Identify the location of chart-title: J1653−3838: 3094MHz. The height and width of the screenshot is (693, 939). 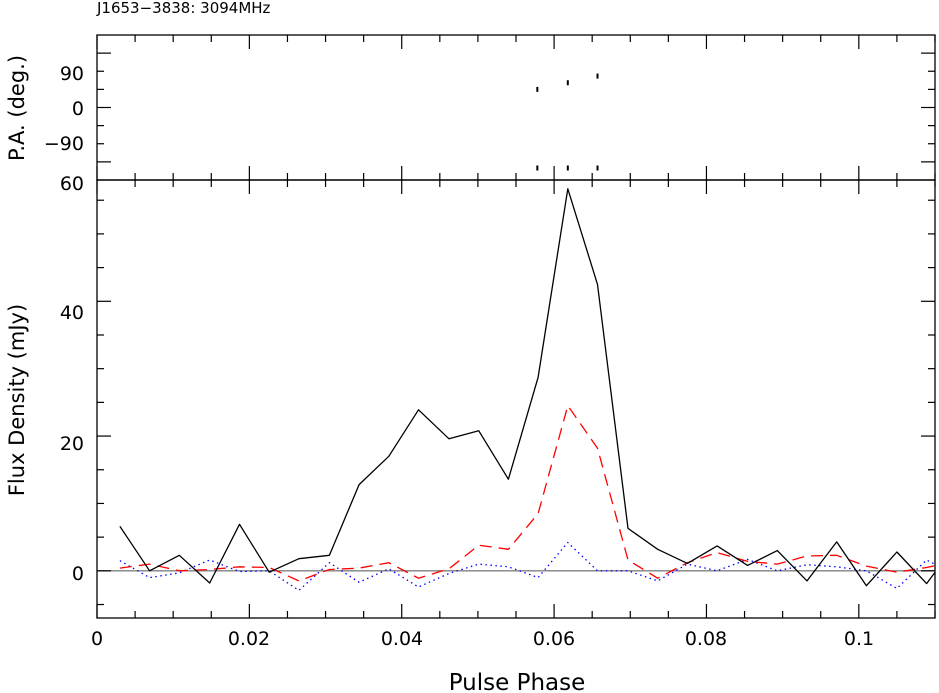
(183, 8).